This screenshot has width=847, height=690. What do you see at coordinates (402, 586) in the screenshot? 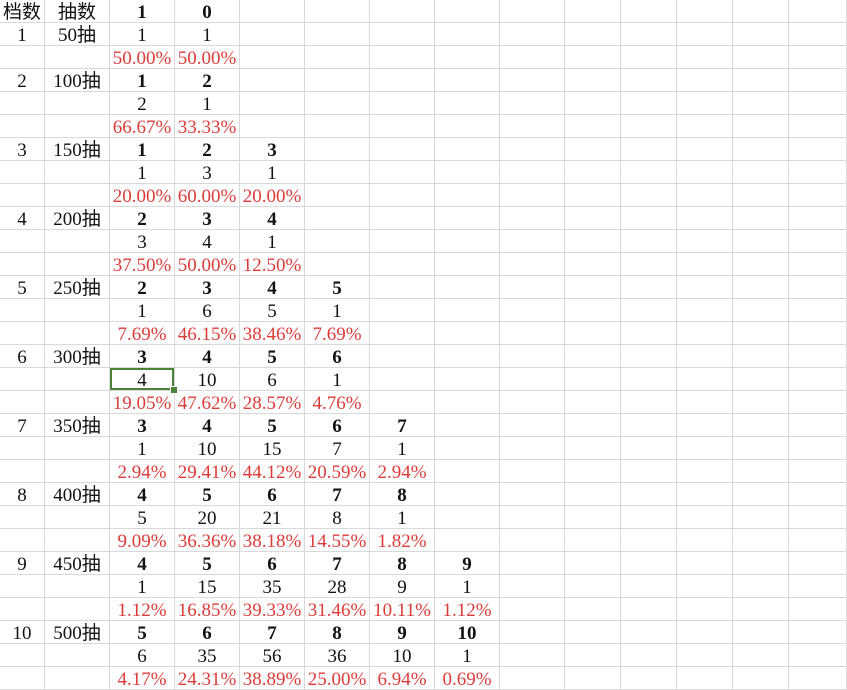
I see `value-cell: 9` at bounding box center [402, 586].